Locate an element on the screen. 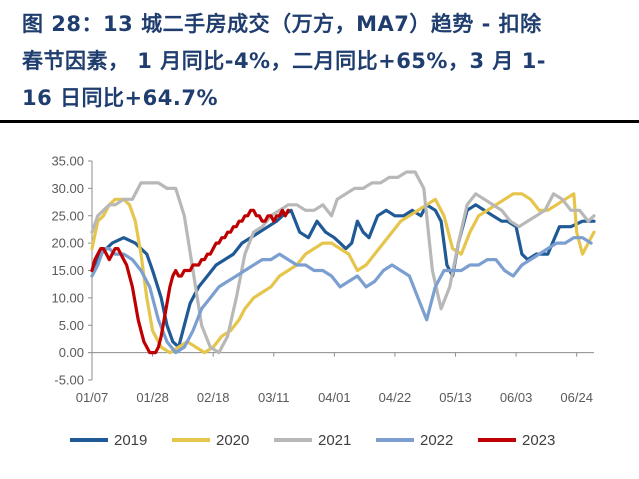 The width and height of the screenshot is (639, 479). legend-label-2020: 2020 is located at coordinates (232, 440).